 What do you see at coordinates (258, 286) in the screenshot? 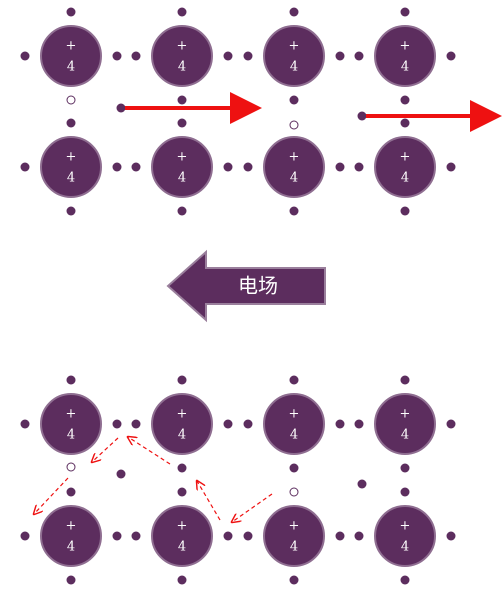
I see `field-label: 电场` at bounding box center [258, 286].